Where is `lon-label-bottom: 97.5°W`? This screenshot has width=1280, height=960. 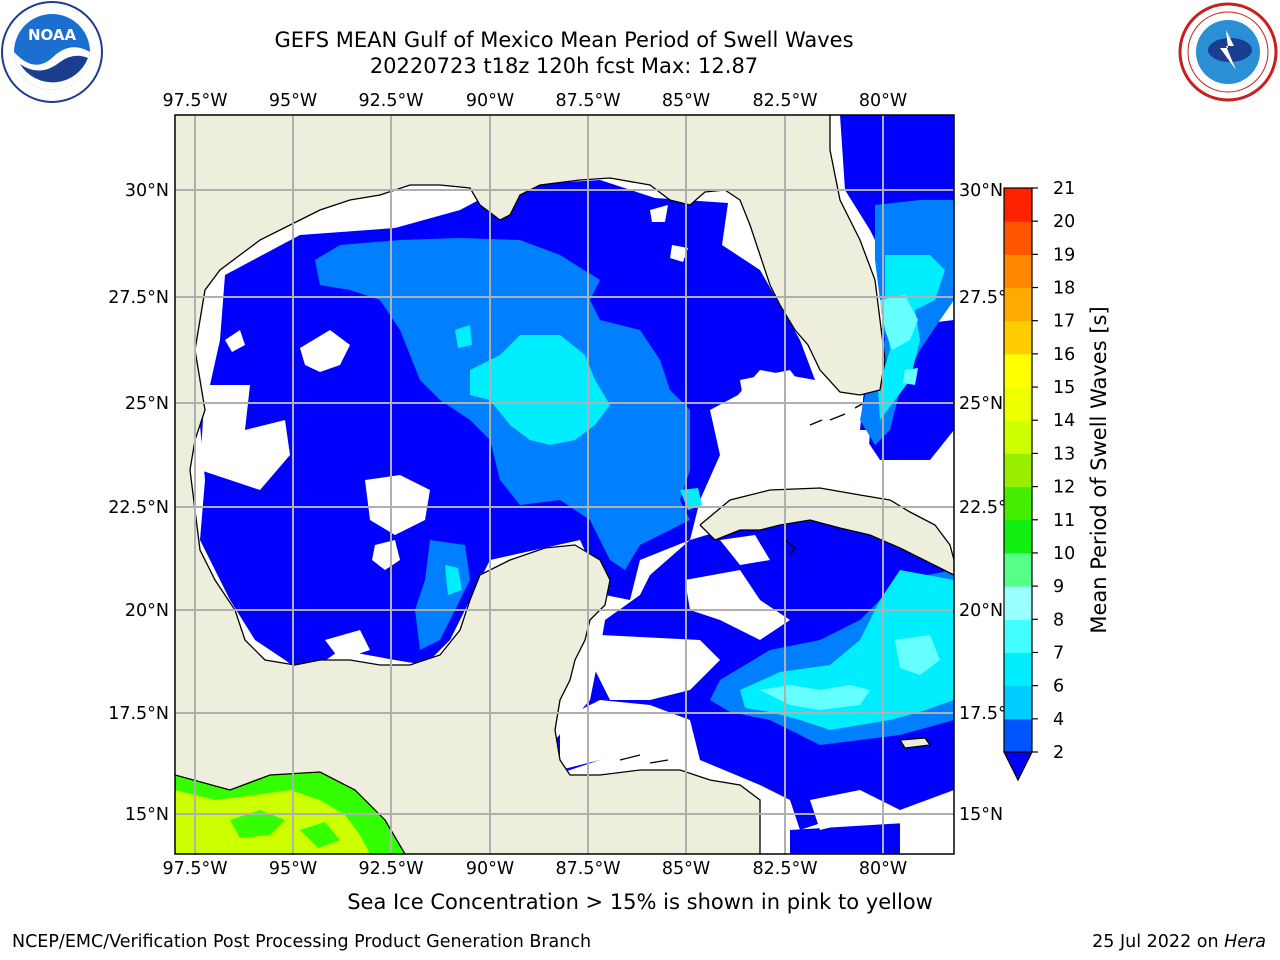 lon-label-bottom: 97.5°W is located at coordinates (194, 869).